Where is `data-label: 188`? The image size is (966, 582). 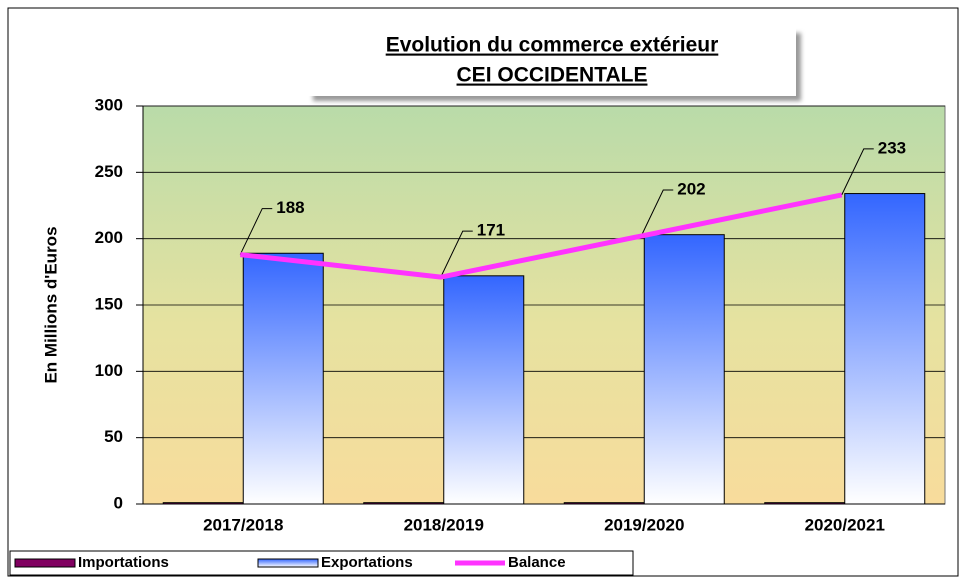 data-label: 188 is located at coordinates (290, 207).